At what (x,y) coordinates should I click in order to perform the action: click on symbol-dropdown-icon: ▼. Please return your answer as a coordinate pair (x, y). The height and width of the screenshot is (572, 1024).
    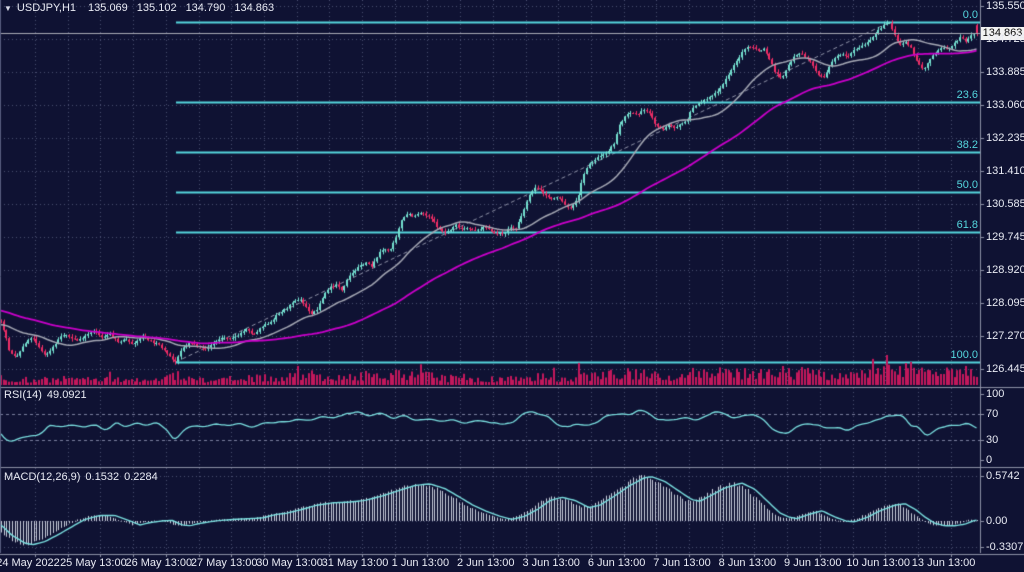
    Looking at the image, I should click on (8, 8).